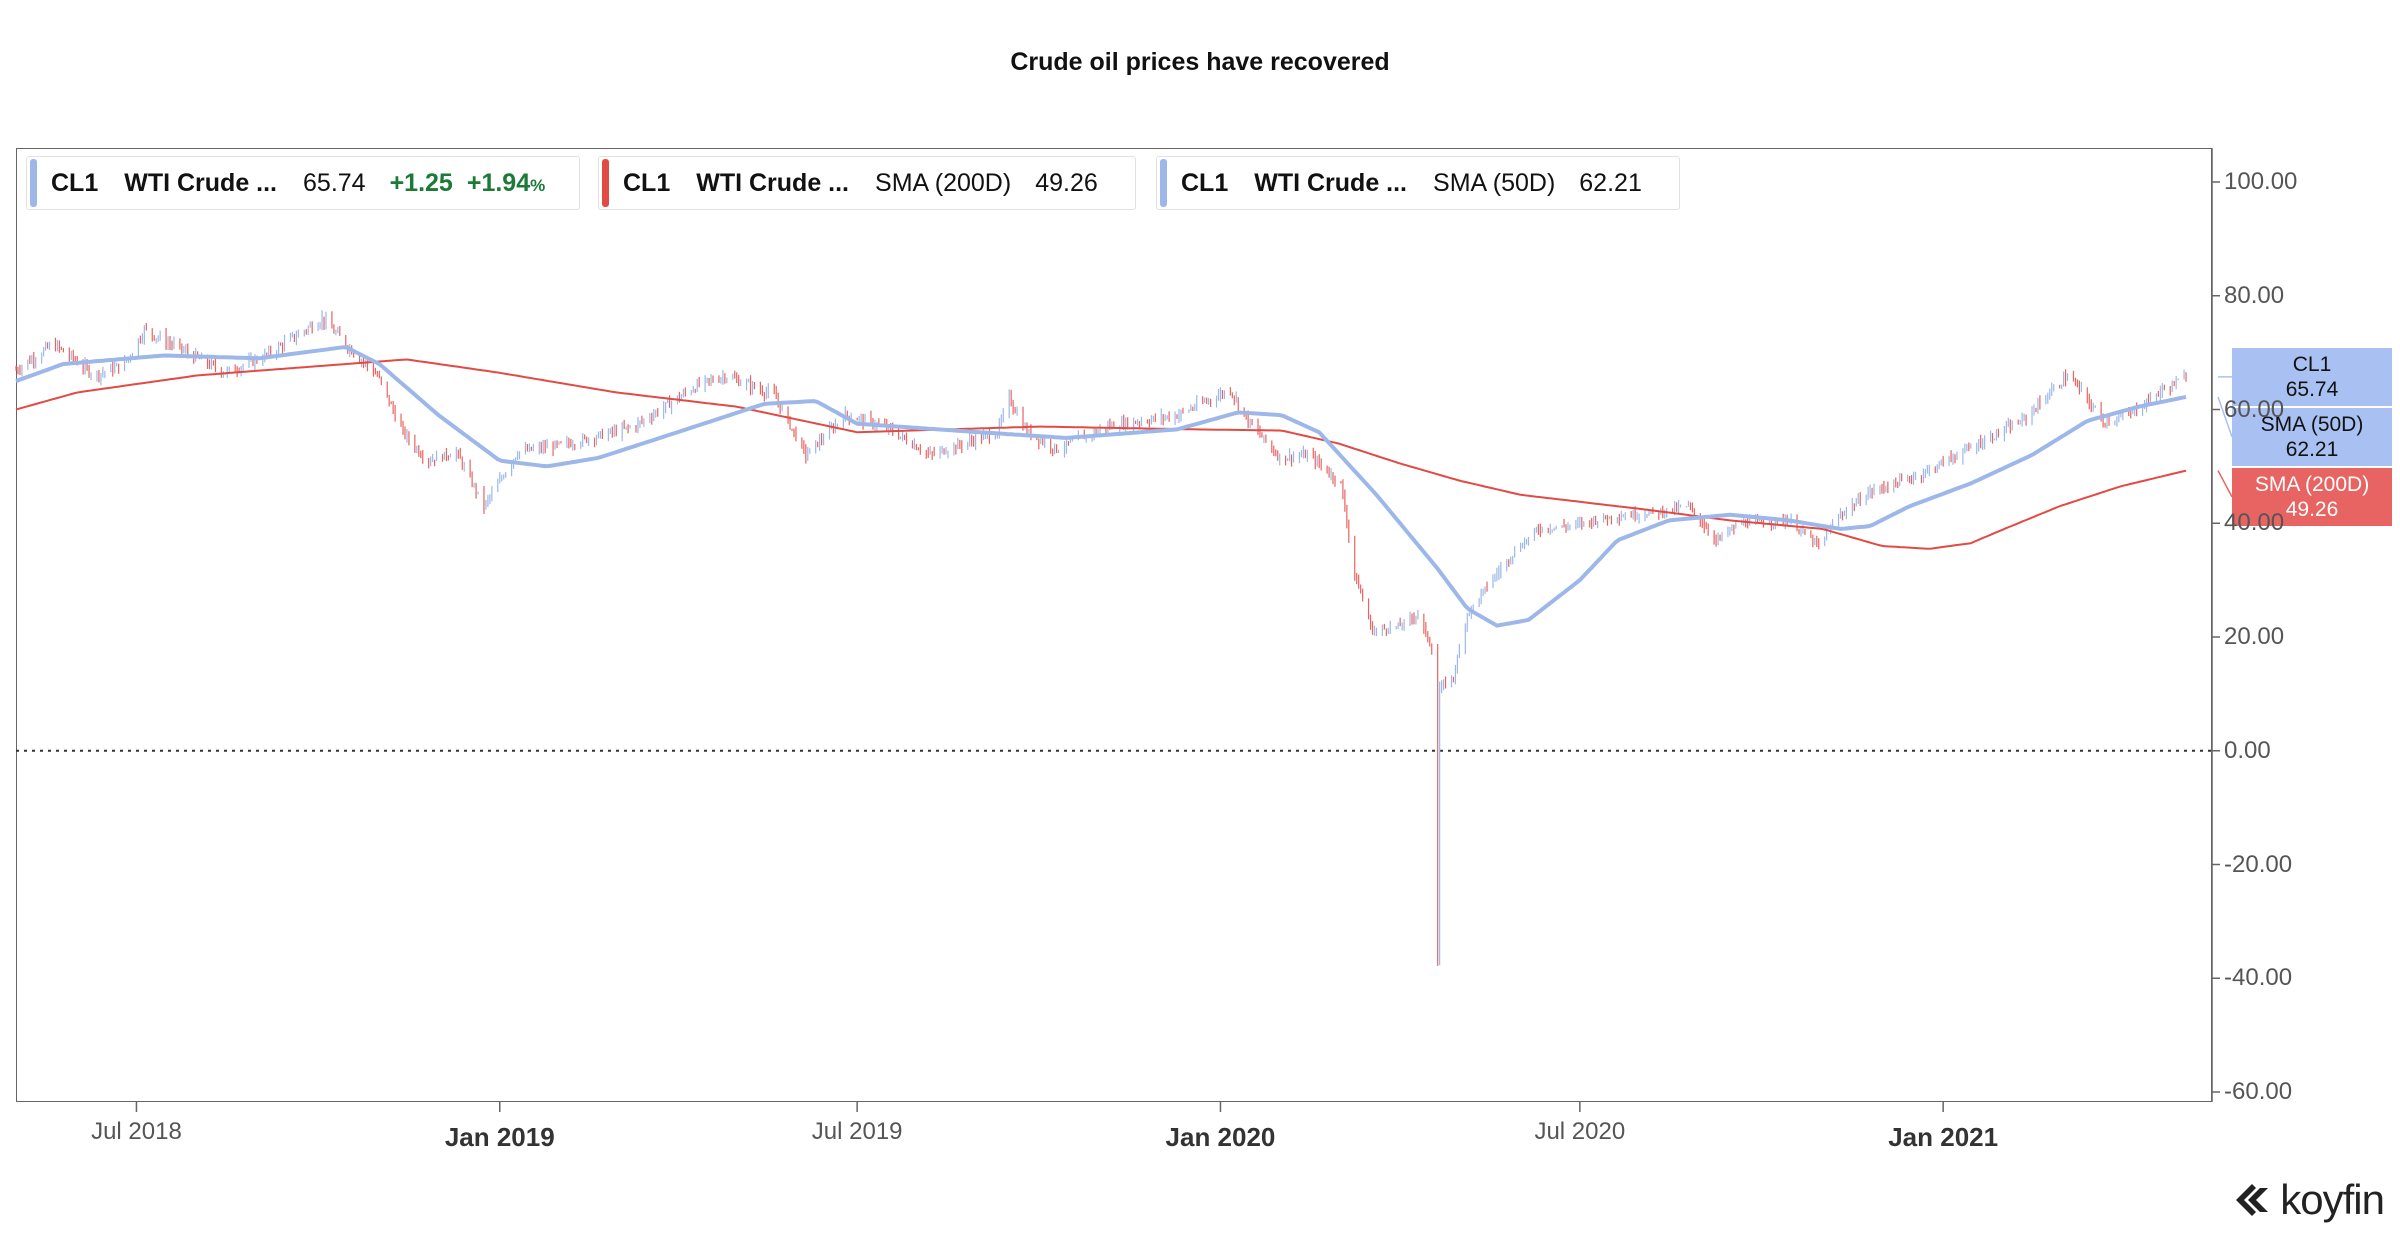  I want to click on legend-value: 65.74, so click(334, 182).